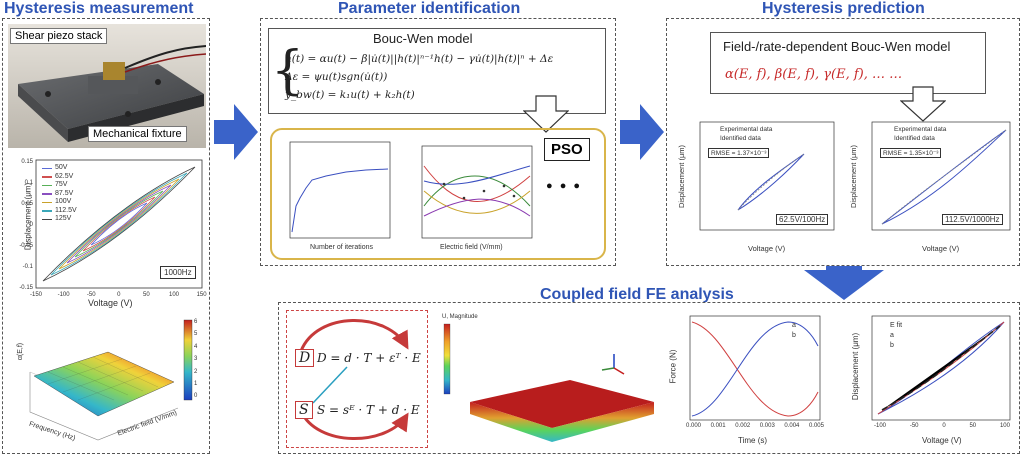 This screenshot has width=1024, height=457. I want to click on pred-left-ylabel: Displacement (μm), so click(682, 176).